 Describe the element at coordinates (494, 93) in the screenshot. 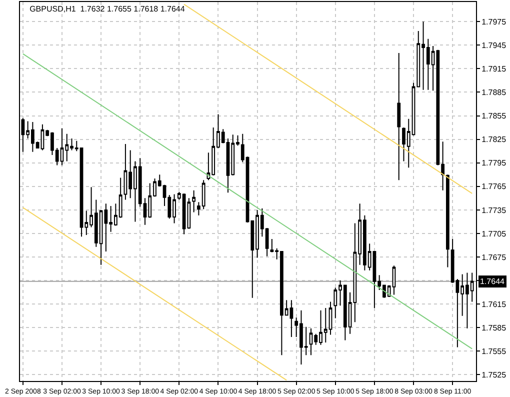

I see `y-tick-label: 1.7885` at that location.